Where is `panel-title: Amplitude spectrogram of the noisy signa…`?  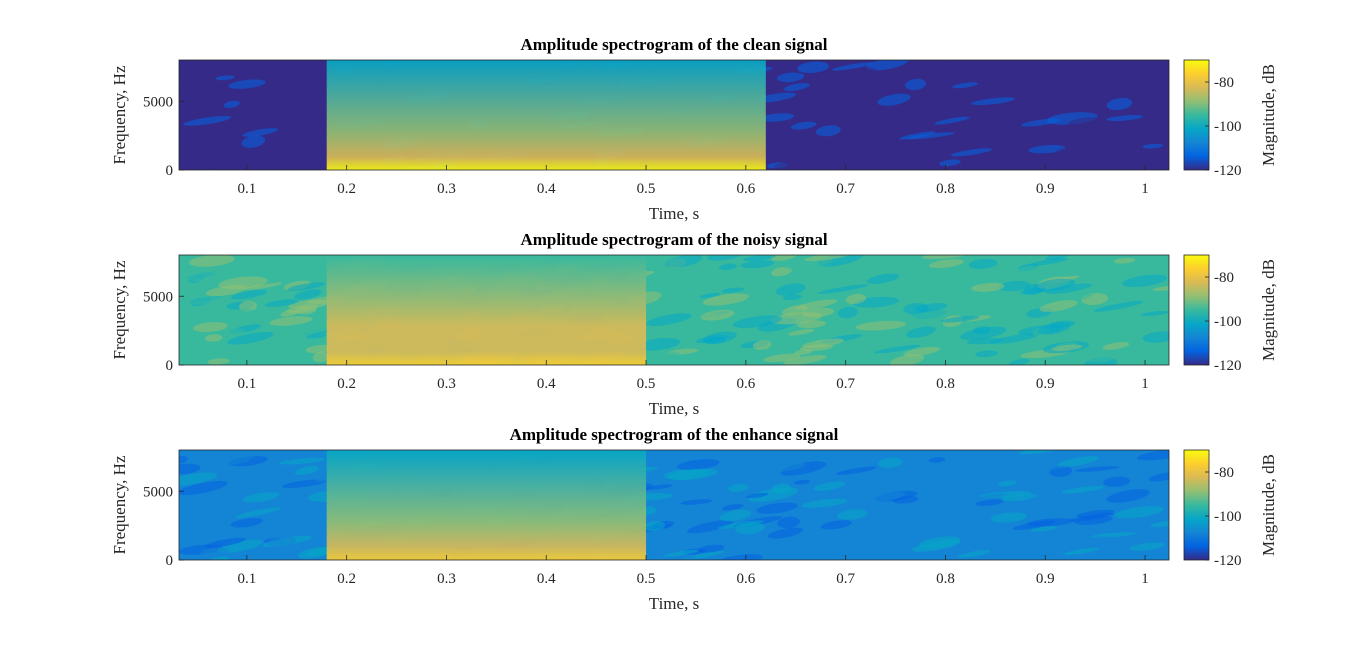 panel-title: Amplitude spectrogram of the noisy signa… is located at coordinates (673, 239).